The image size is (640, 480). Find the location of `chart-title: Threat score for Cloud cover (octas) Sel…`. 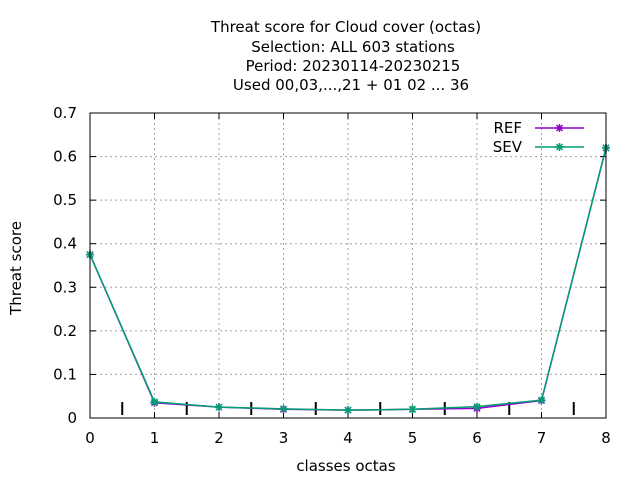

chart-title: Threat score for Cloud cover (octas) Sel… is located at coordinates (345, 56).